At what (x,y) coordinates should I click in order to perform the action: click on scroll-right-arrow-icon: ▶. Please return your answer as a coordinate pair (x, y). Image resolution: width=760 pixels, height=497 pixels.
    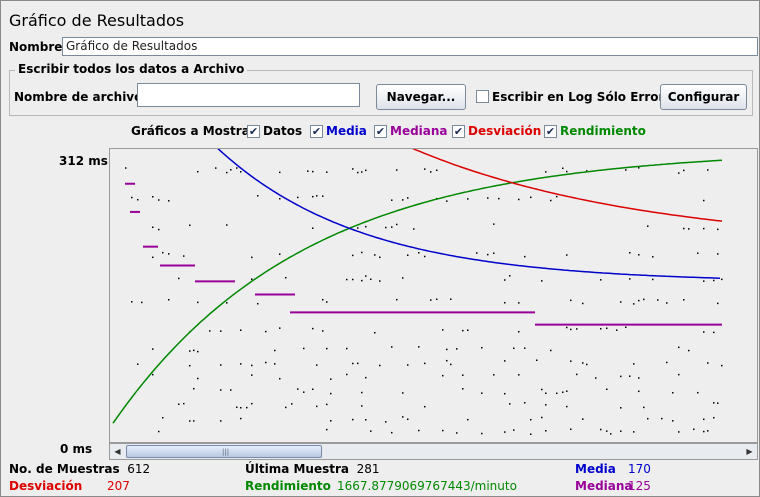
    Looking at the image, I should click on (749, 451).